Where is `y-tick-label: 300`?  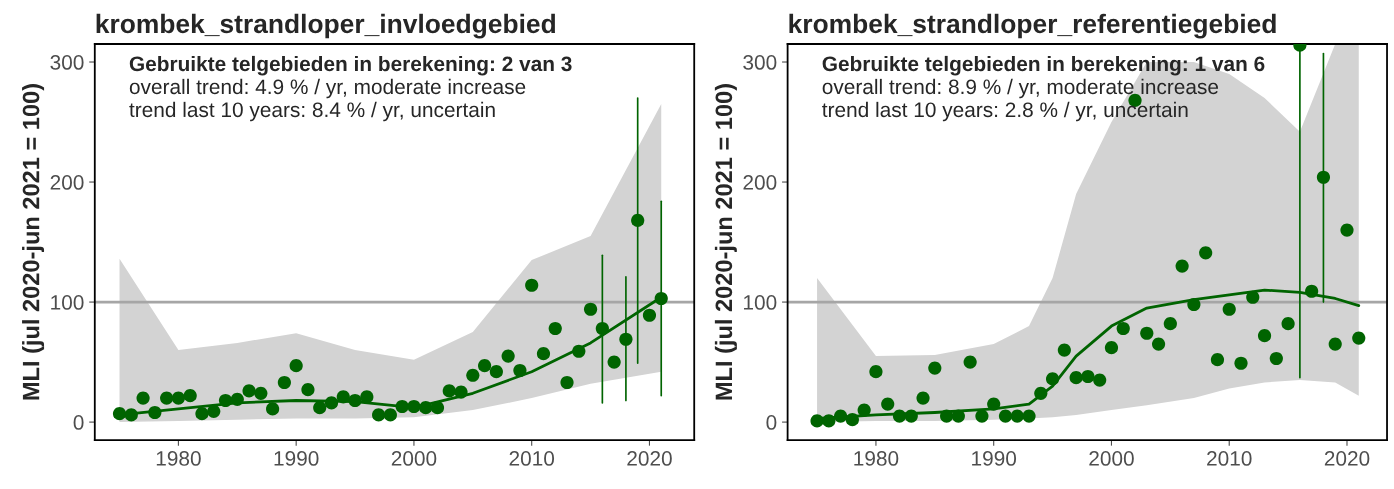
y-tick-label: 300 is located at coordinates (67, 62).